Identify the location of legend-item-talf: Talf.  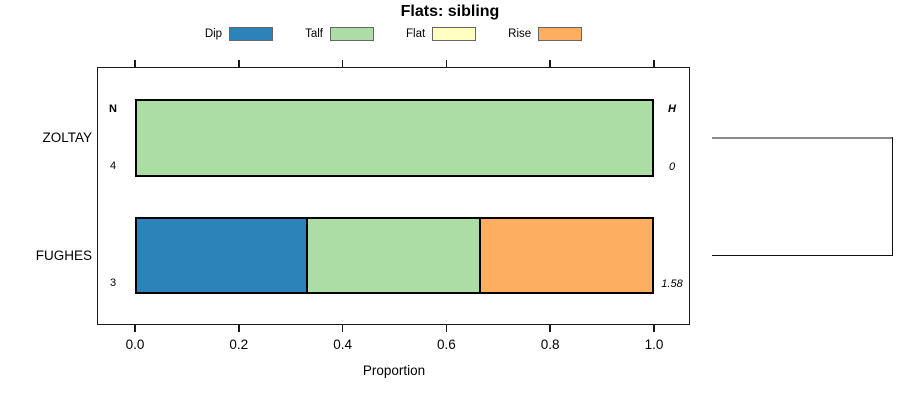
(339, 34).